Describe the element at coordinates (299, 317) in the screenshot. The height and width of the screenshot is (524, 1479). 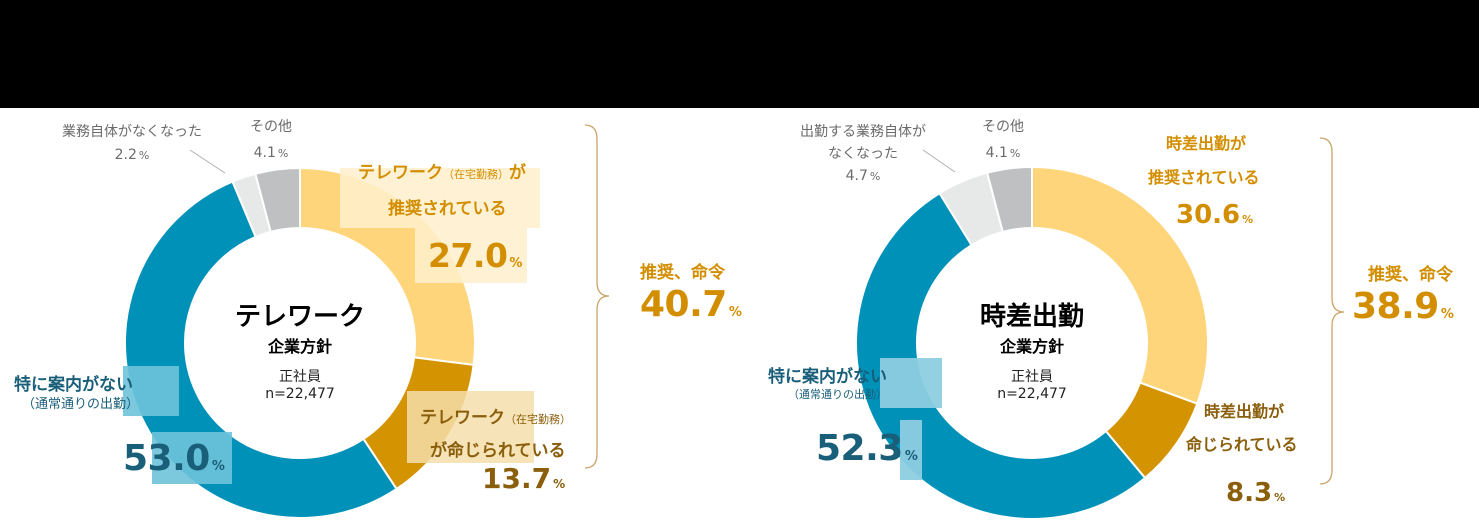
I see `center-title: テレワーク` at that location.